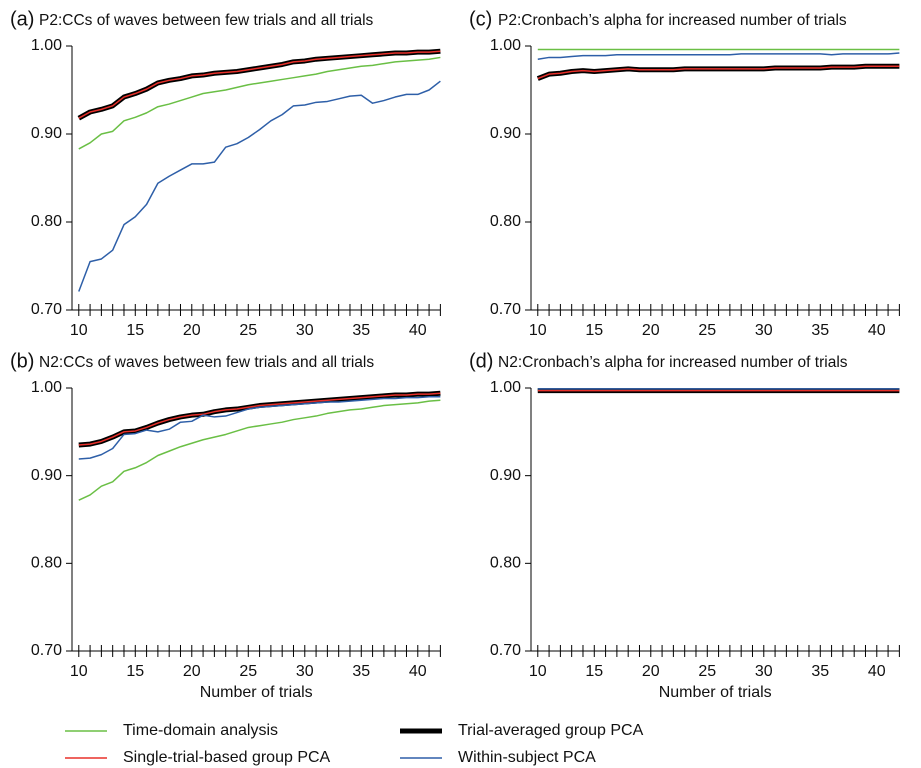  I want to click on legend-label: Single-trial-based group PCA, so click(227, 757).